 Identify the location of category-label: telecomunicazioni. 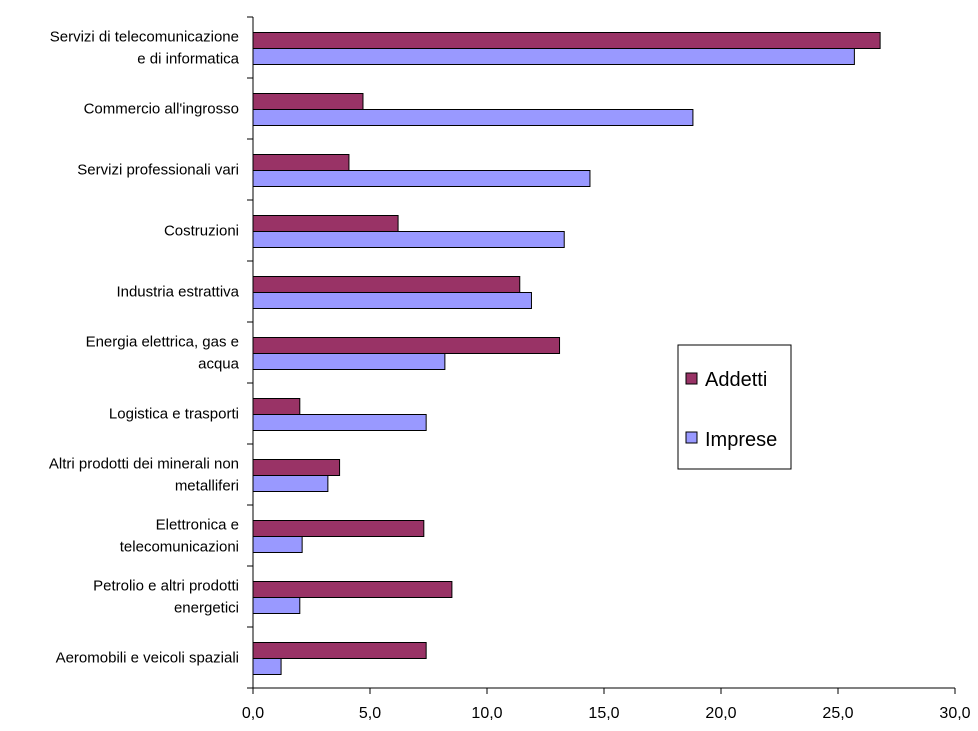
(179, 547).